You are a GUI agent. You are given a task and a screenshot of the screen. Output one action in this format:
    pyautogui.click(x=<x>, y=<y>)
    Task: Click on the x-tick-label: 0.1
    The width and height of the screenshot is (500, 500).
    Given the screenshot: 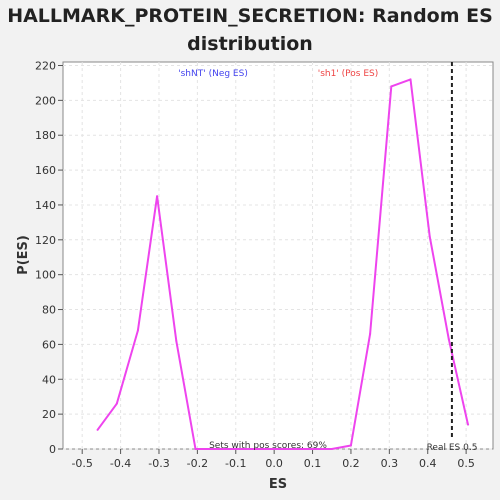 What is the action you would take?
    pyautogui.click(x=313, y=463)
    